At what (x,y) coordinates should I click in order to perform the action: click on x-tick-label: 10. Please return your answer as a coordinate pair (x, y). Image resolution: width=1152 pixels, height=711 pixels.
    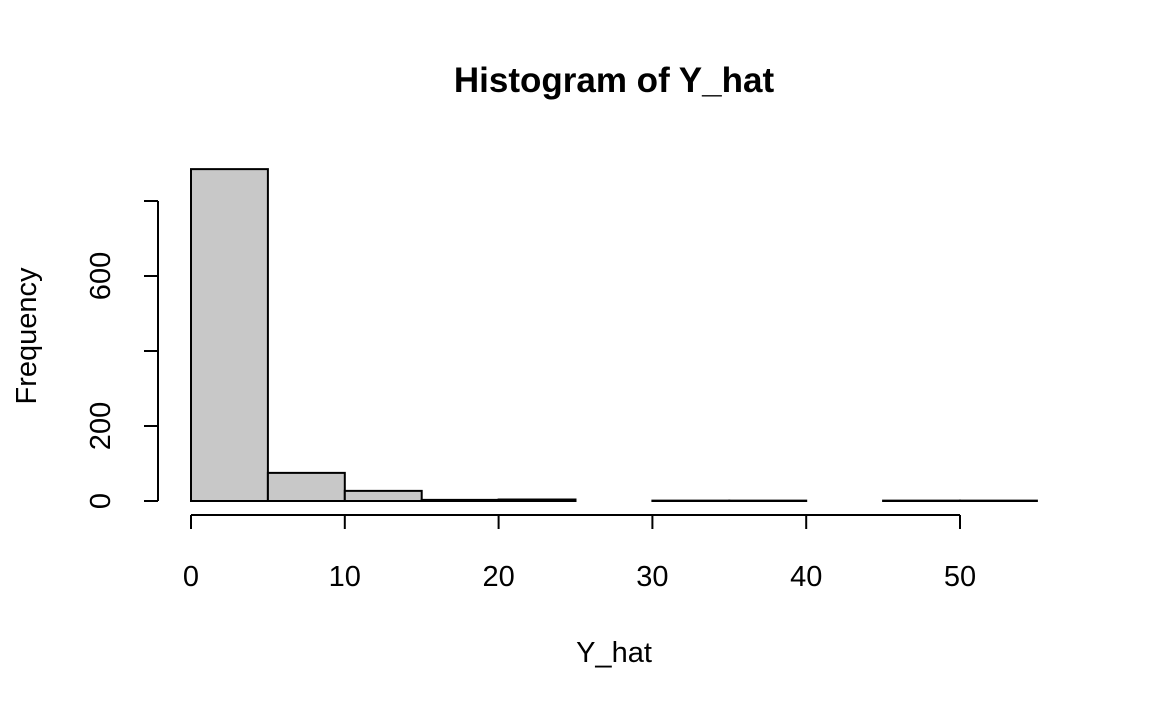
    Looking at the image, I should click on (345, 577).